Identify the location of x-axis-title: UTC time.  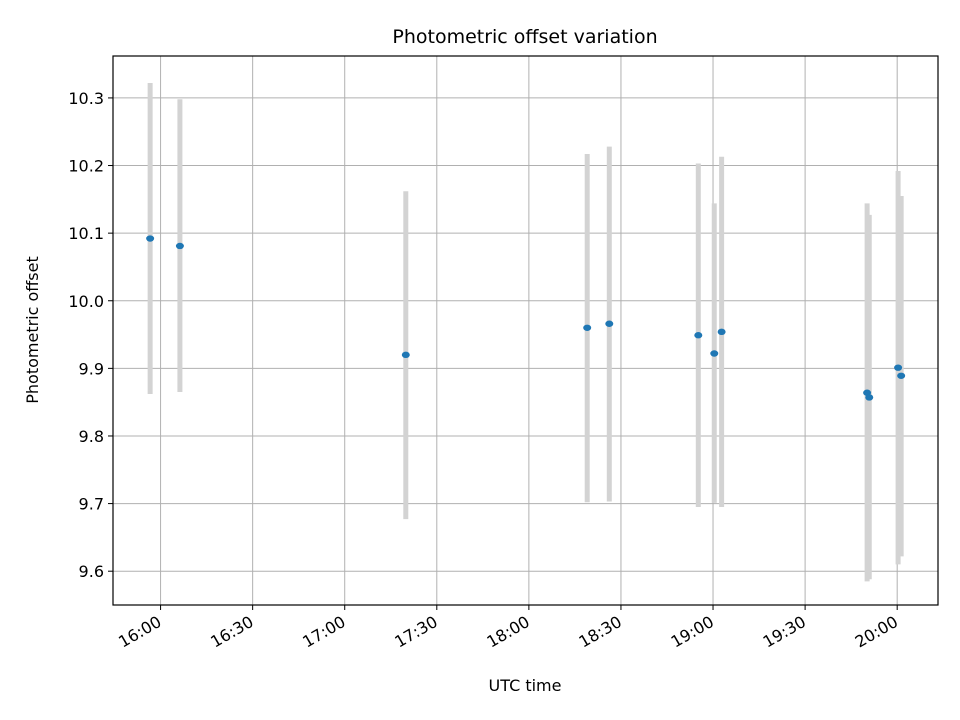
(525, 685).